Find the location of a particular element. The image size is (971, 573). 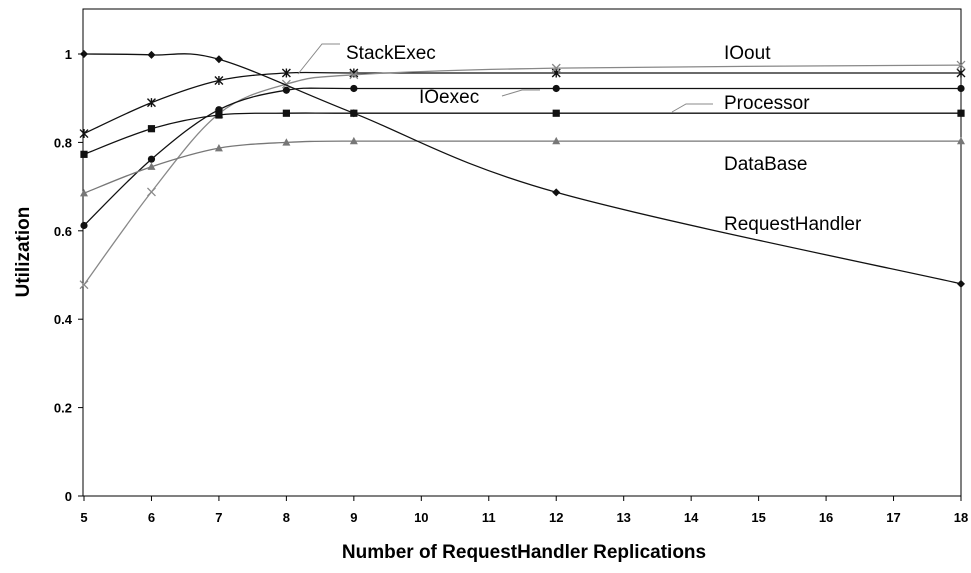

label-leader-lines is located at coordinates (505, 78).